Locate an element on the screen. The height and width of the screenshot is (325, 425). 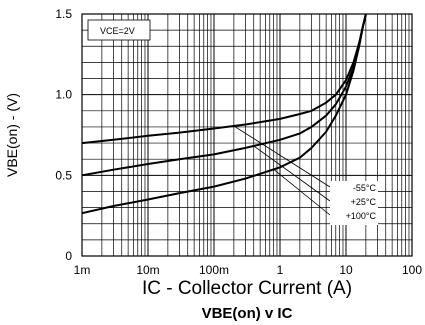
x-tick-label: 100 is located at coordinates (412, 270).